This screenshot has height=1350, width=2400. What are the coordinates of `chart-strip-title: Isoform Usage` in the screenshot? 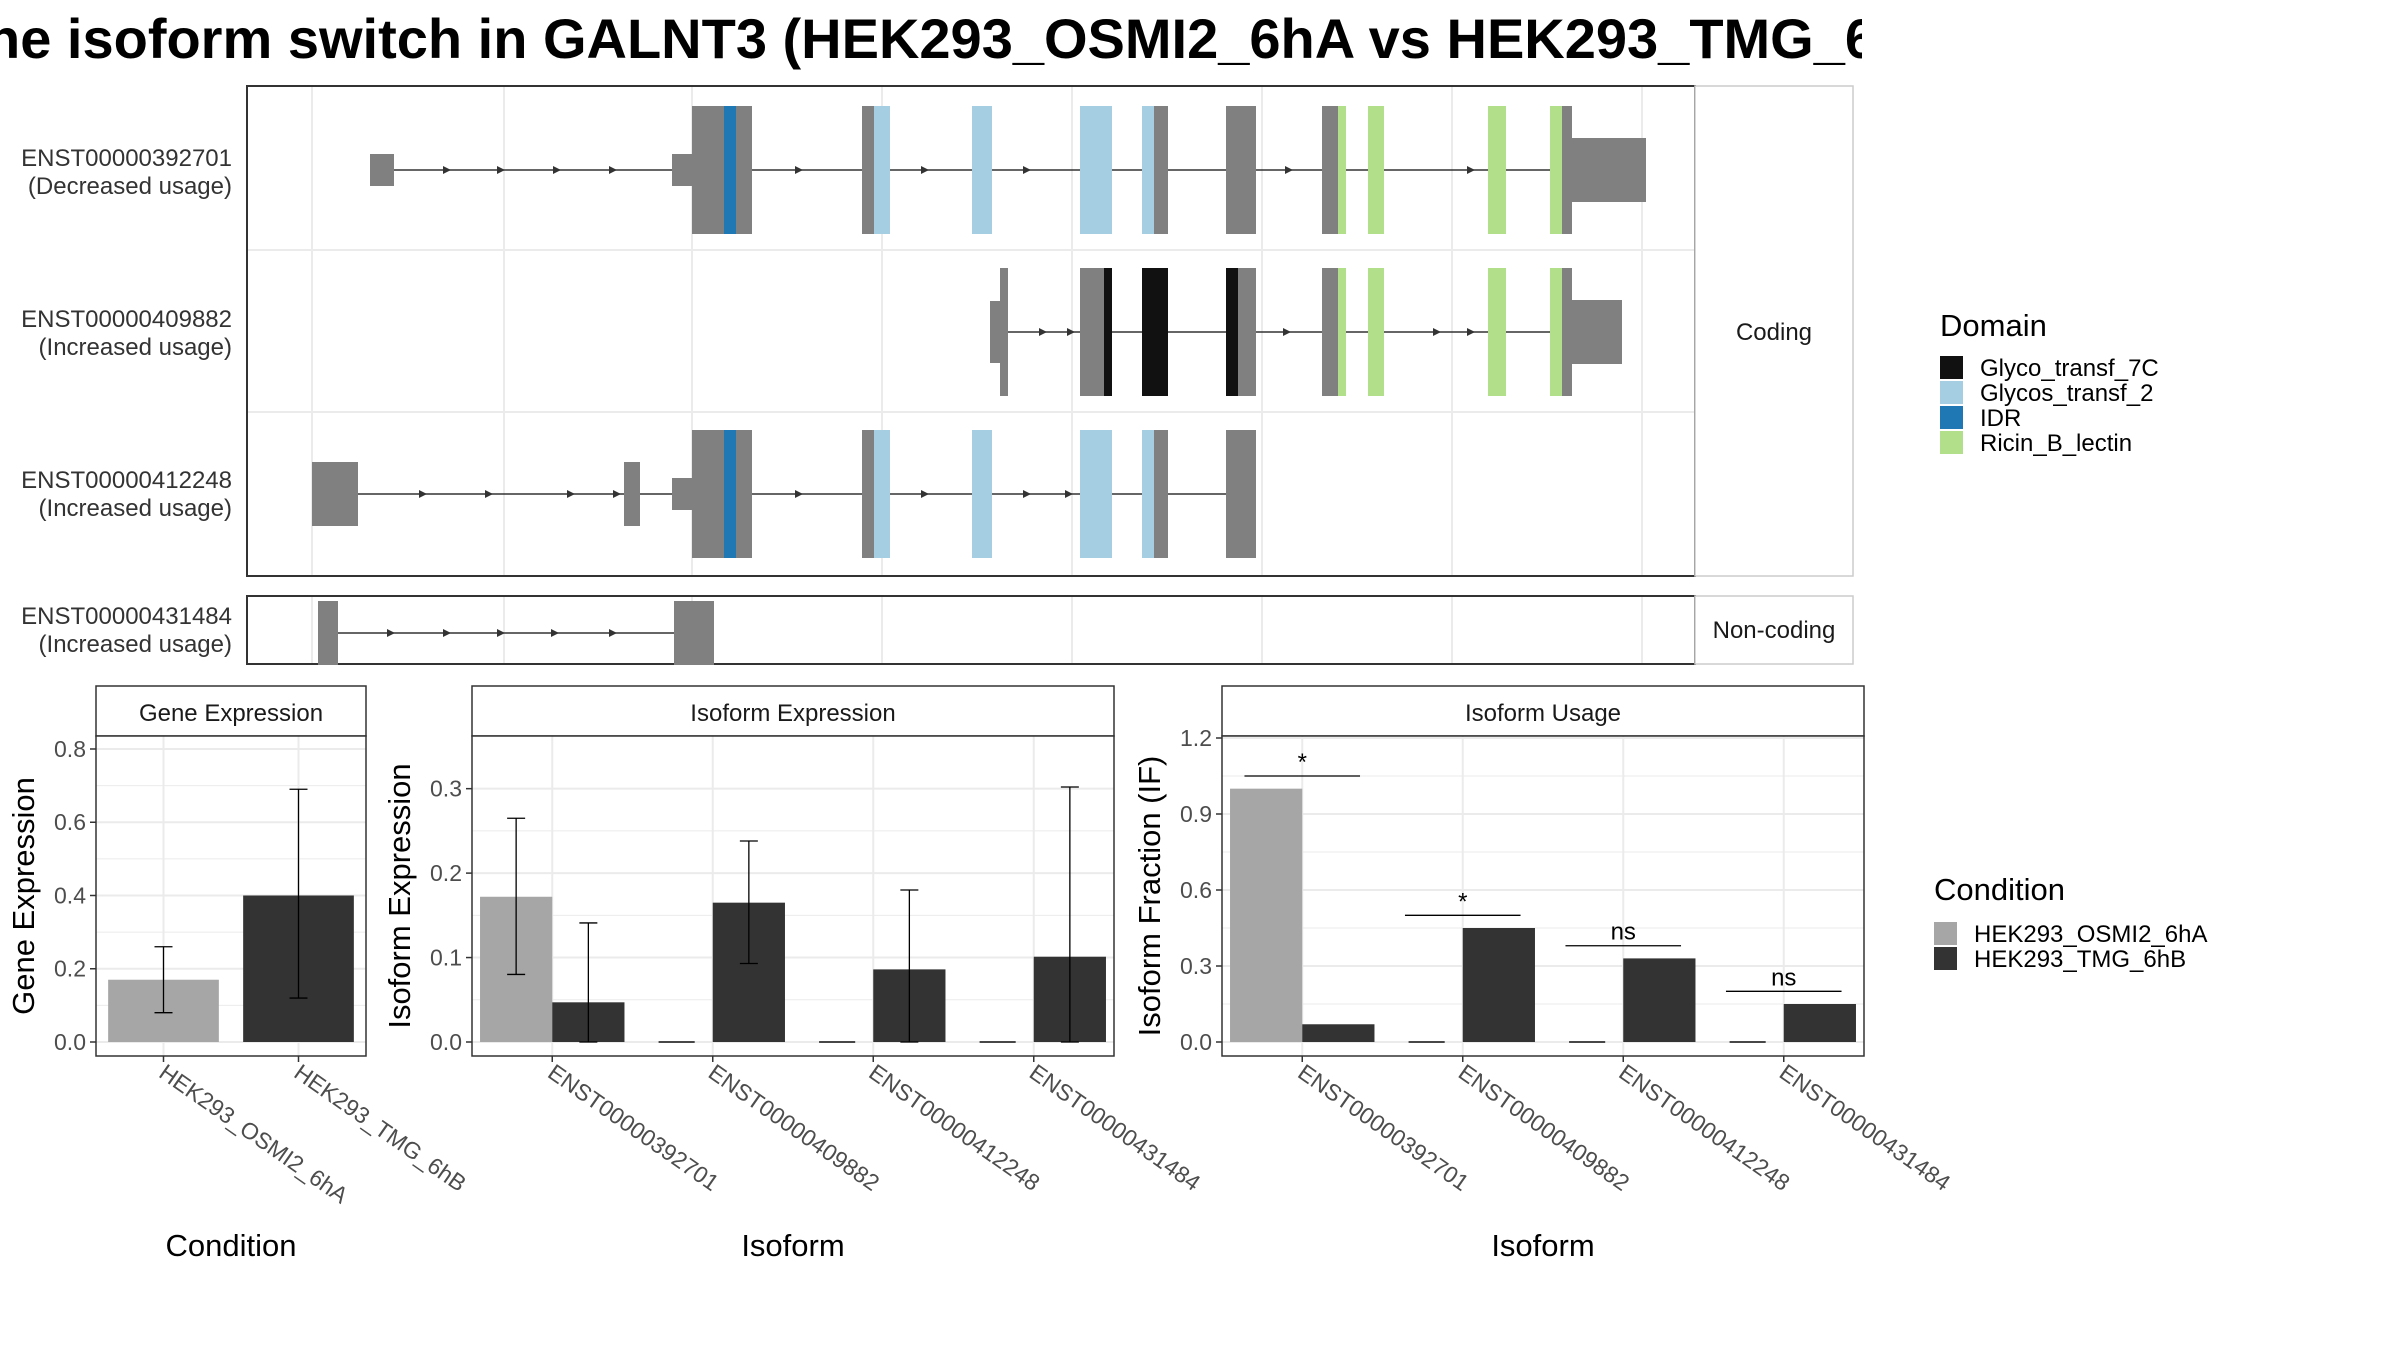 It's located at (1543, 713).